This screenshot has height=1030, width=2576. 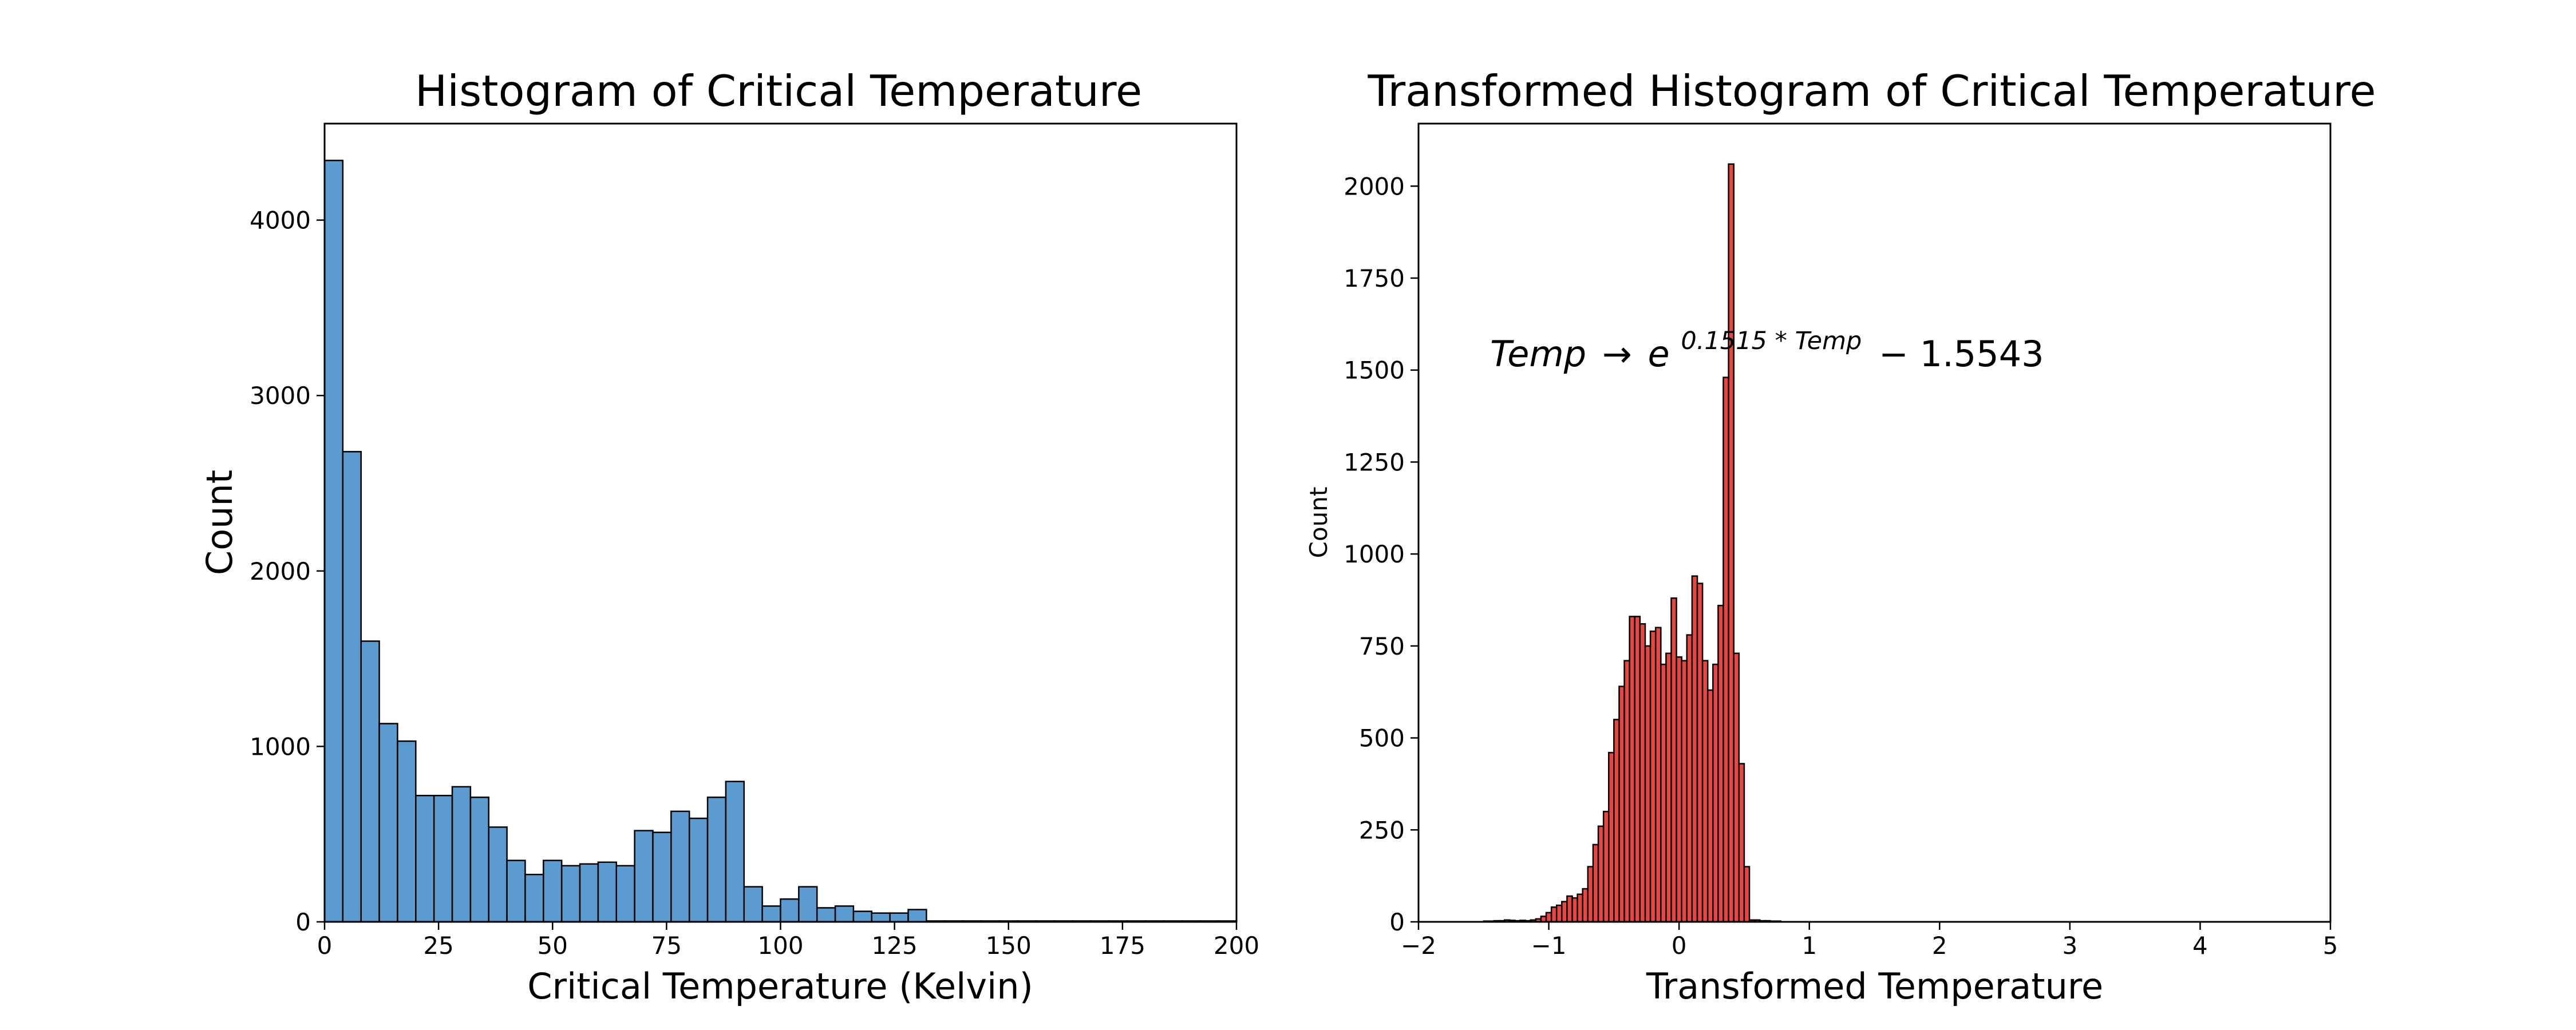 What do you see at coordinates (1617, 354) in the screenshot?
I see `formula-arrow: →` at bounding box center [1617, 354].